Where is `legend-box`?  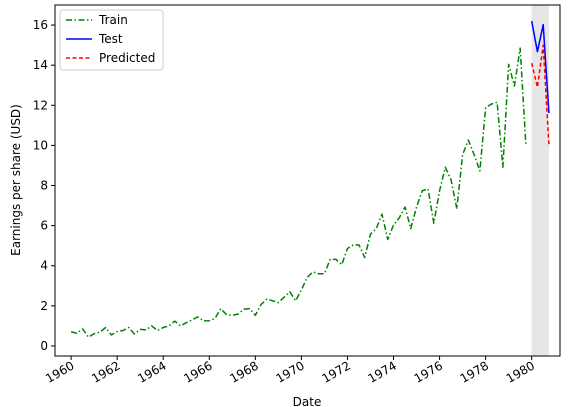
legend-box is located at coordinates (111, 40).